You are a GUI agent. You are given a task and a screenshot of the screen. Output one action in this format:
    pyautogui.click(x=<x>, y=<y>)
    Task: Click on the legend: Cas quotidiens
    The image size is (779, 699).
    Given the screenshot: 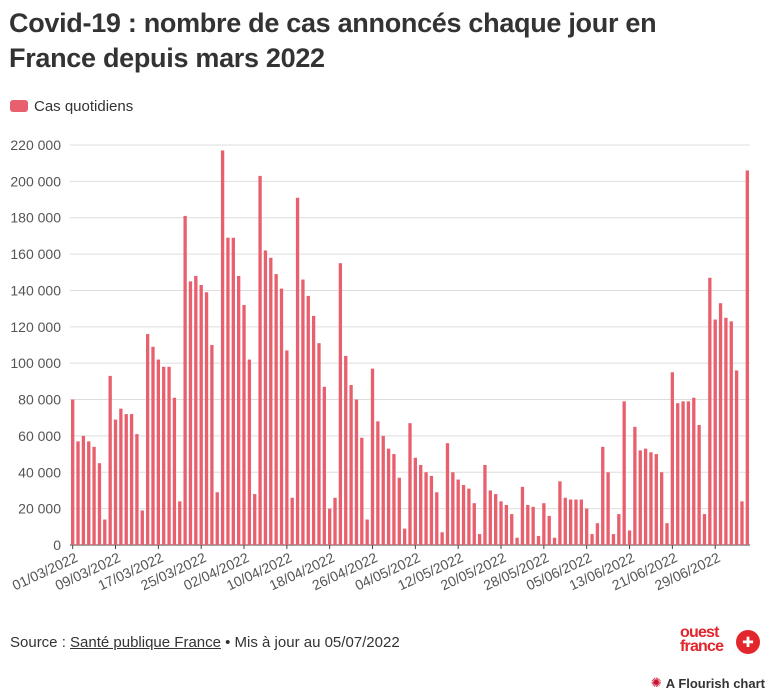 What is the action you would take?
    pyautogui.click(x=71, y=106)
    